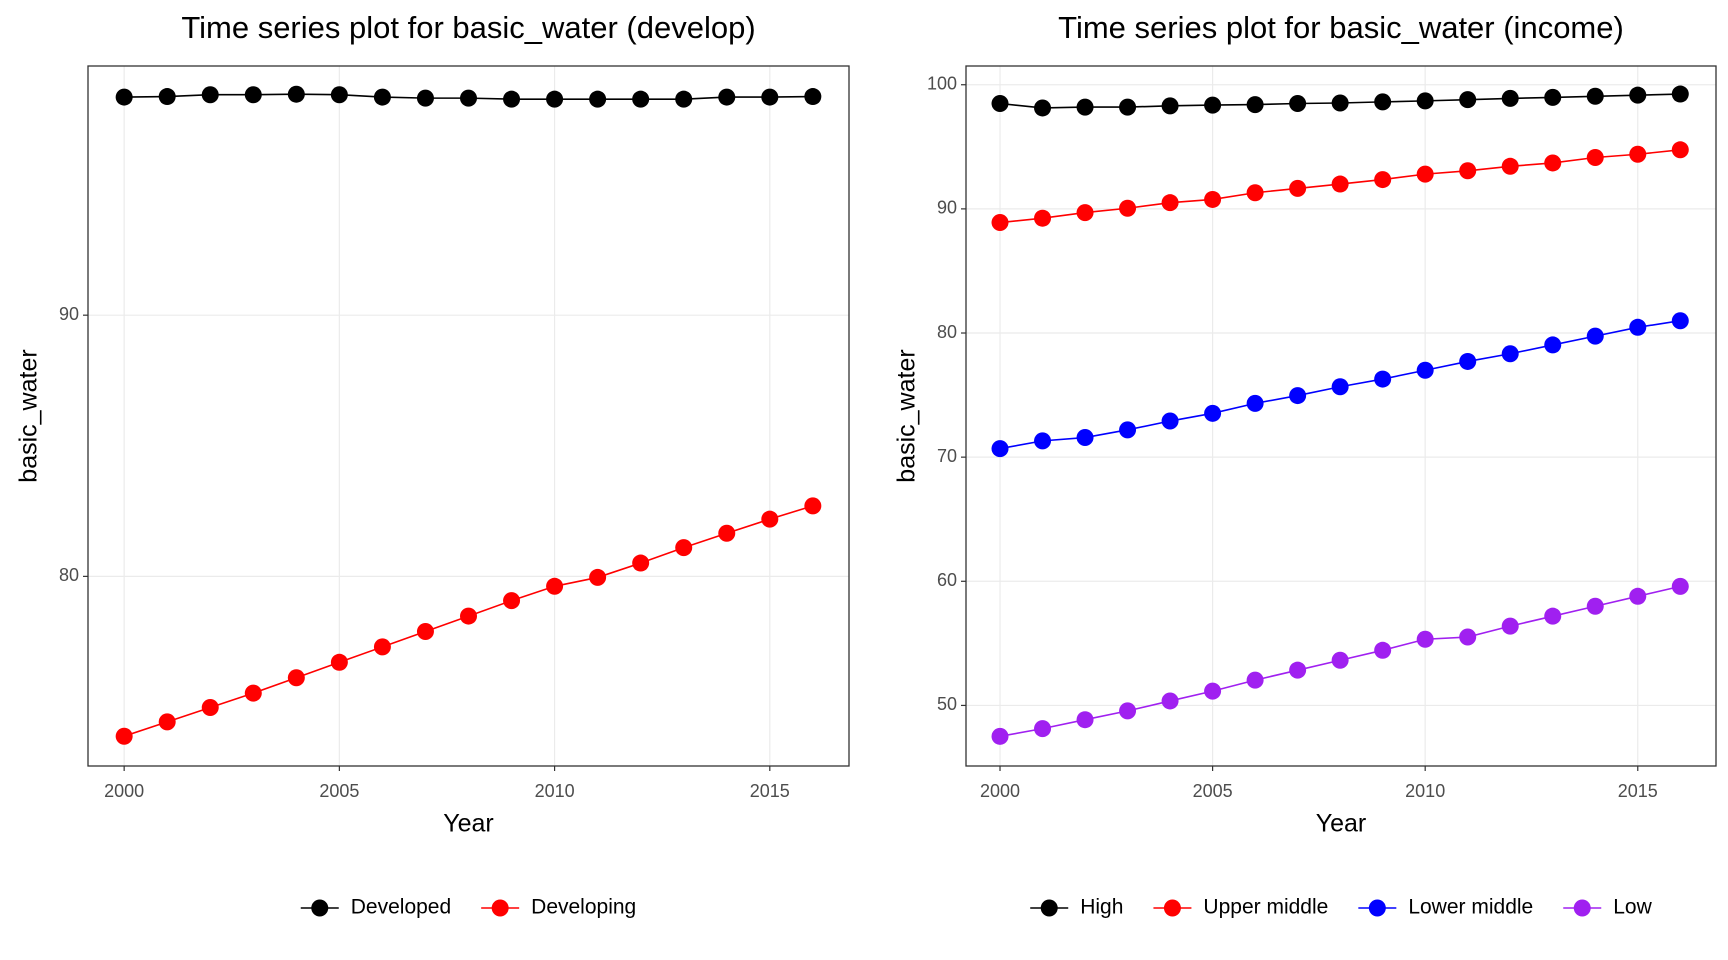 The height and width of the screenshot is (960, 1728). I want to click on legend-label: Upper middle, so click(1265, 907).